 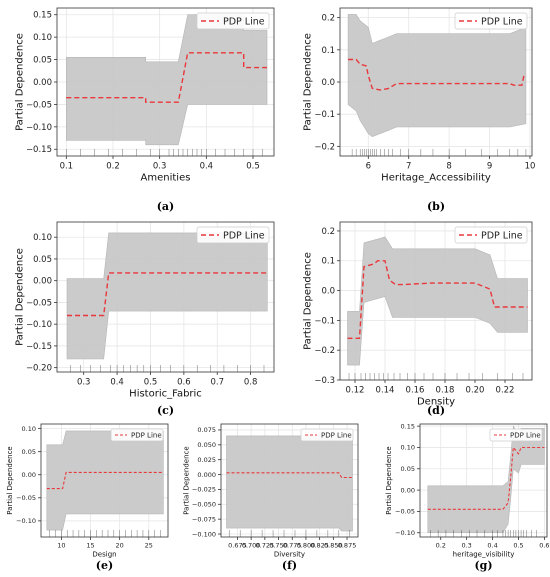 I want to click on x-tick-label: 0.800, so click(x=306, y=546).